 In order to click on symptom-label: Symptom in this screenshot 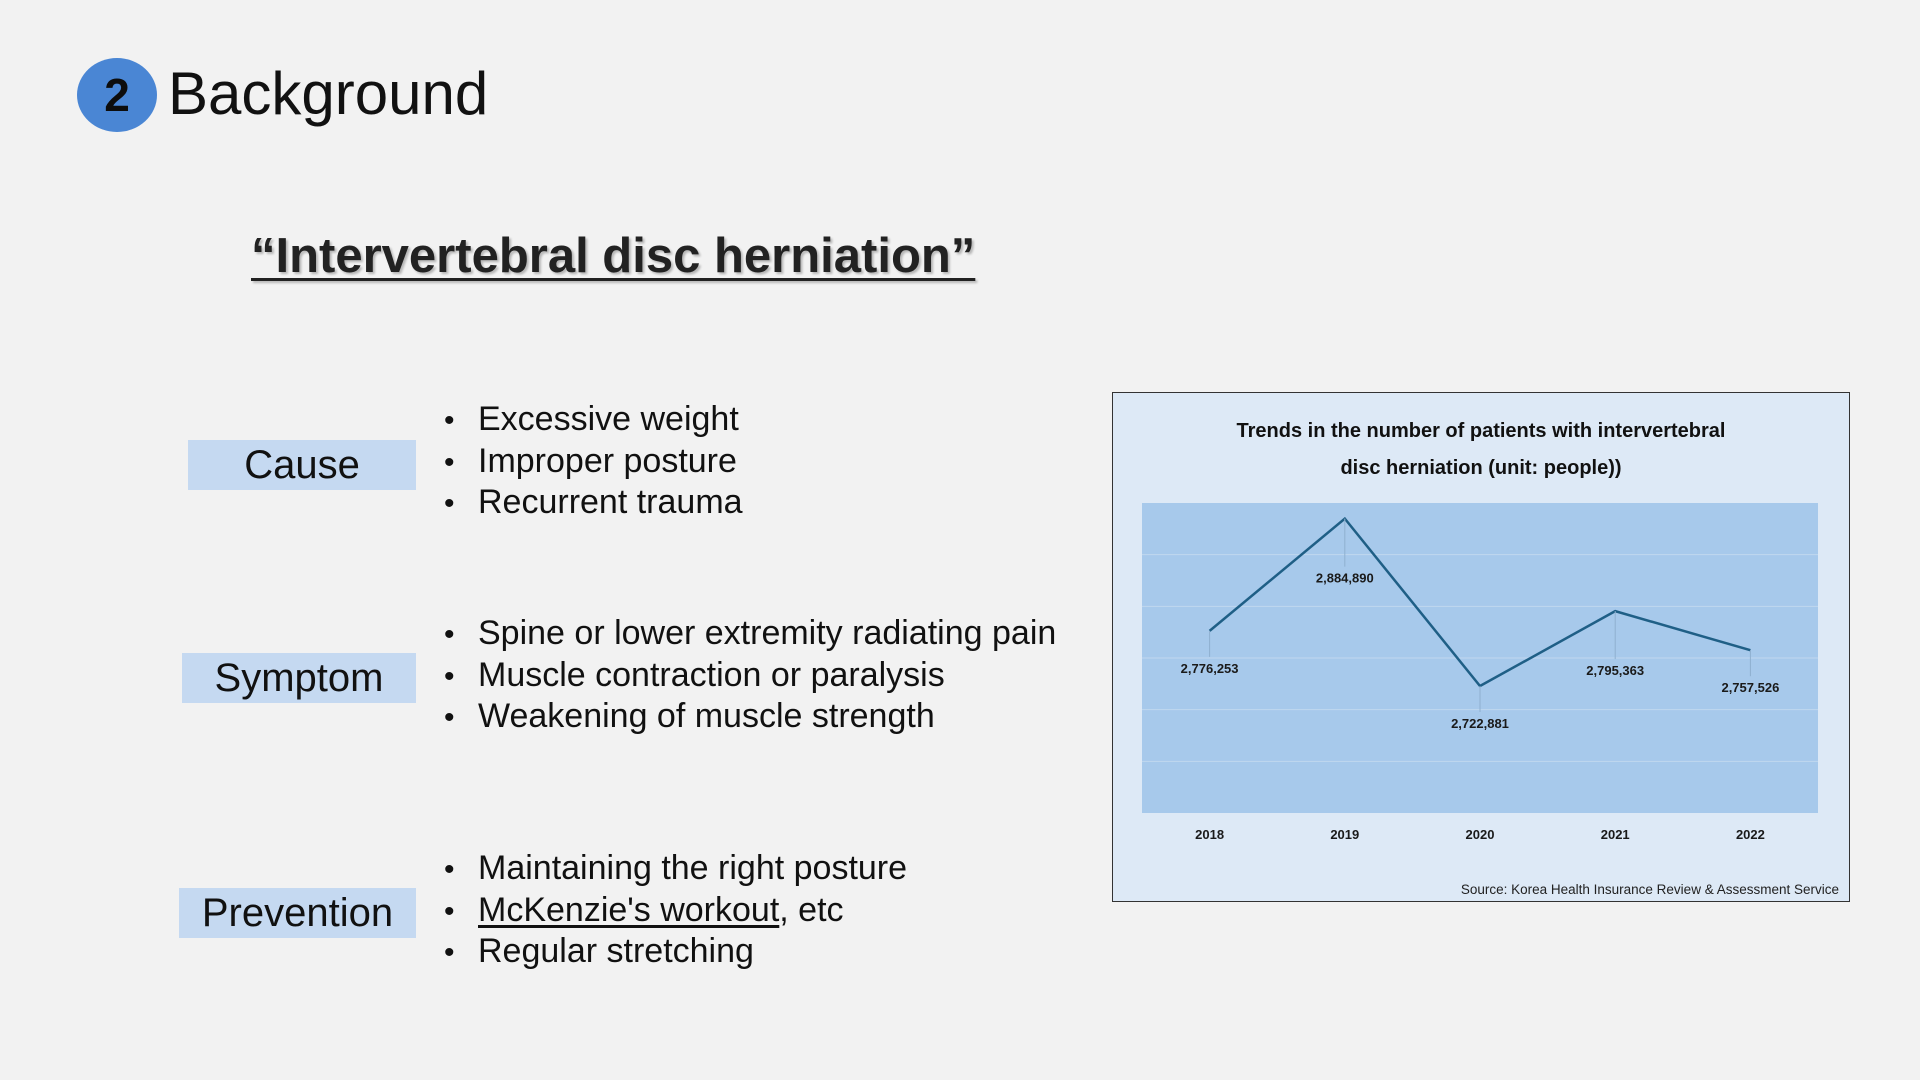, I will do `click(299, 678)`.